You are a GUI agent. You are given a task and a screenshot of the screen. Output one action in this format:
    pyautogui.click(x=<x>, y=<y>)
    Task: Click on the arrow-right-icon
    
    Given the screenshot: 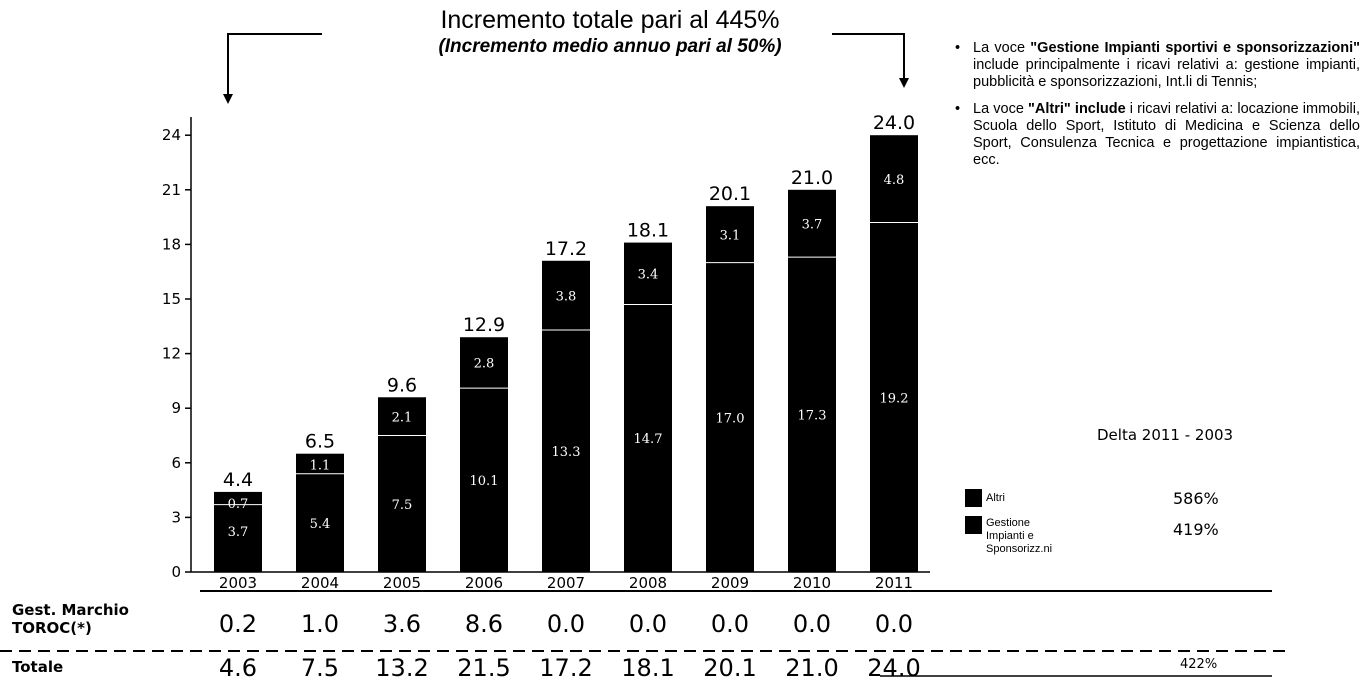 What is the action you would take?
    pyautogui.click(x=870, y=60)
    